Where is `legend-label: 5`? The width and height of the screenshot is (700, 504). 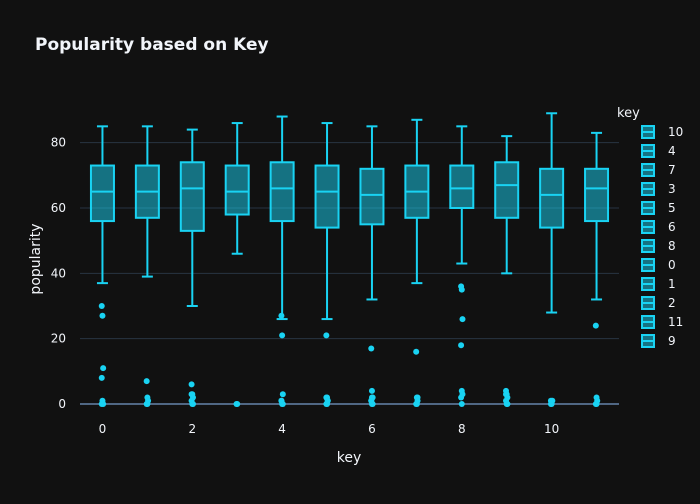 legend-label: 5 is located at coordinates (672, 208).